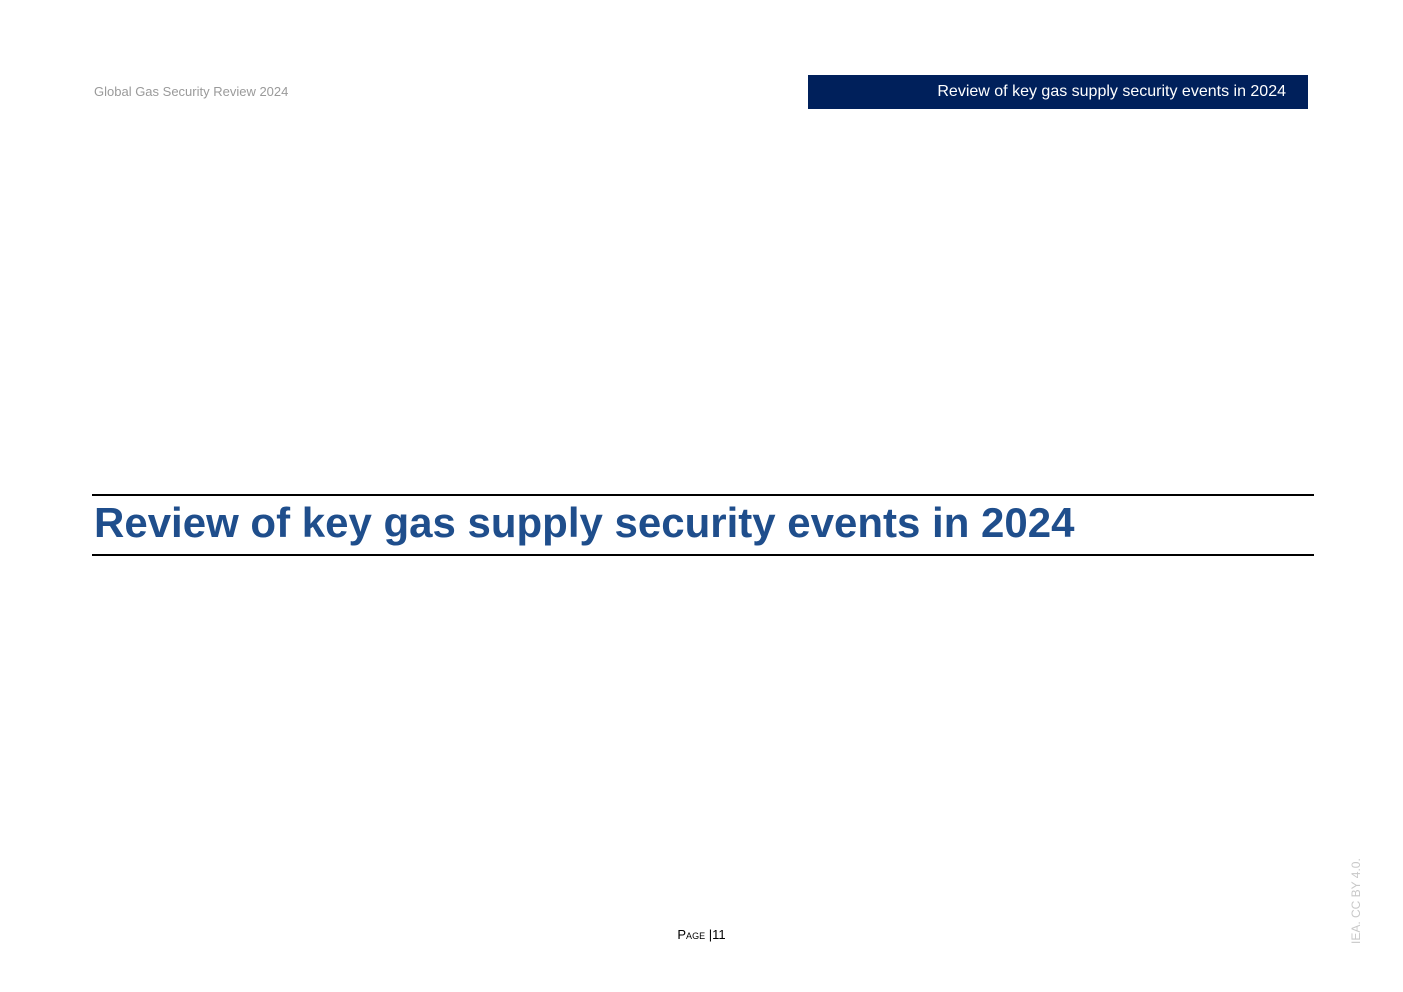  What do you see at coordinates (1356, 901) in the screenshot?
I see `license-note: IEA. CC BY 4.0.` at bounding box center [1356, 901].